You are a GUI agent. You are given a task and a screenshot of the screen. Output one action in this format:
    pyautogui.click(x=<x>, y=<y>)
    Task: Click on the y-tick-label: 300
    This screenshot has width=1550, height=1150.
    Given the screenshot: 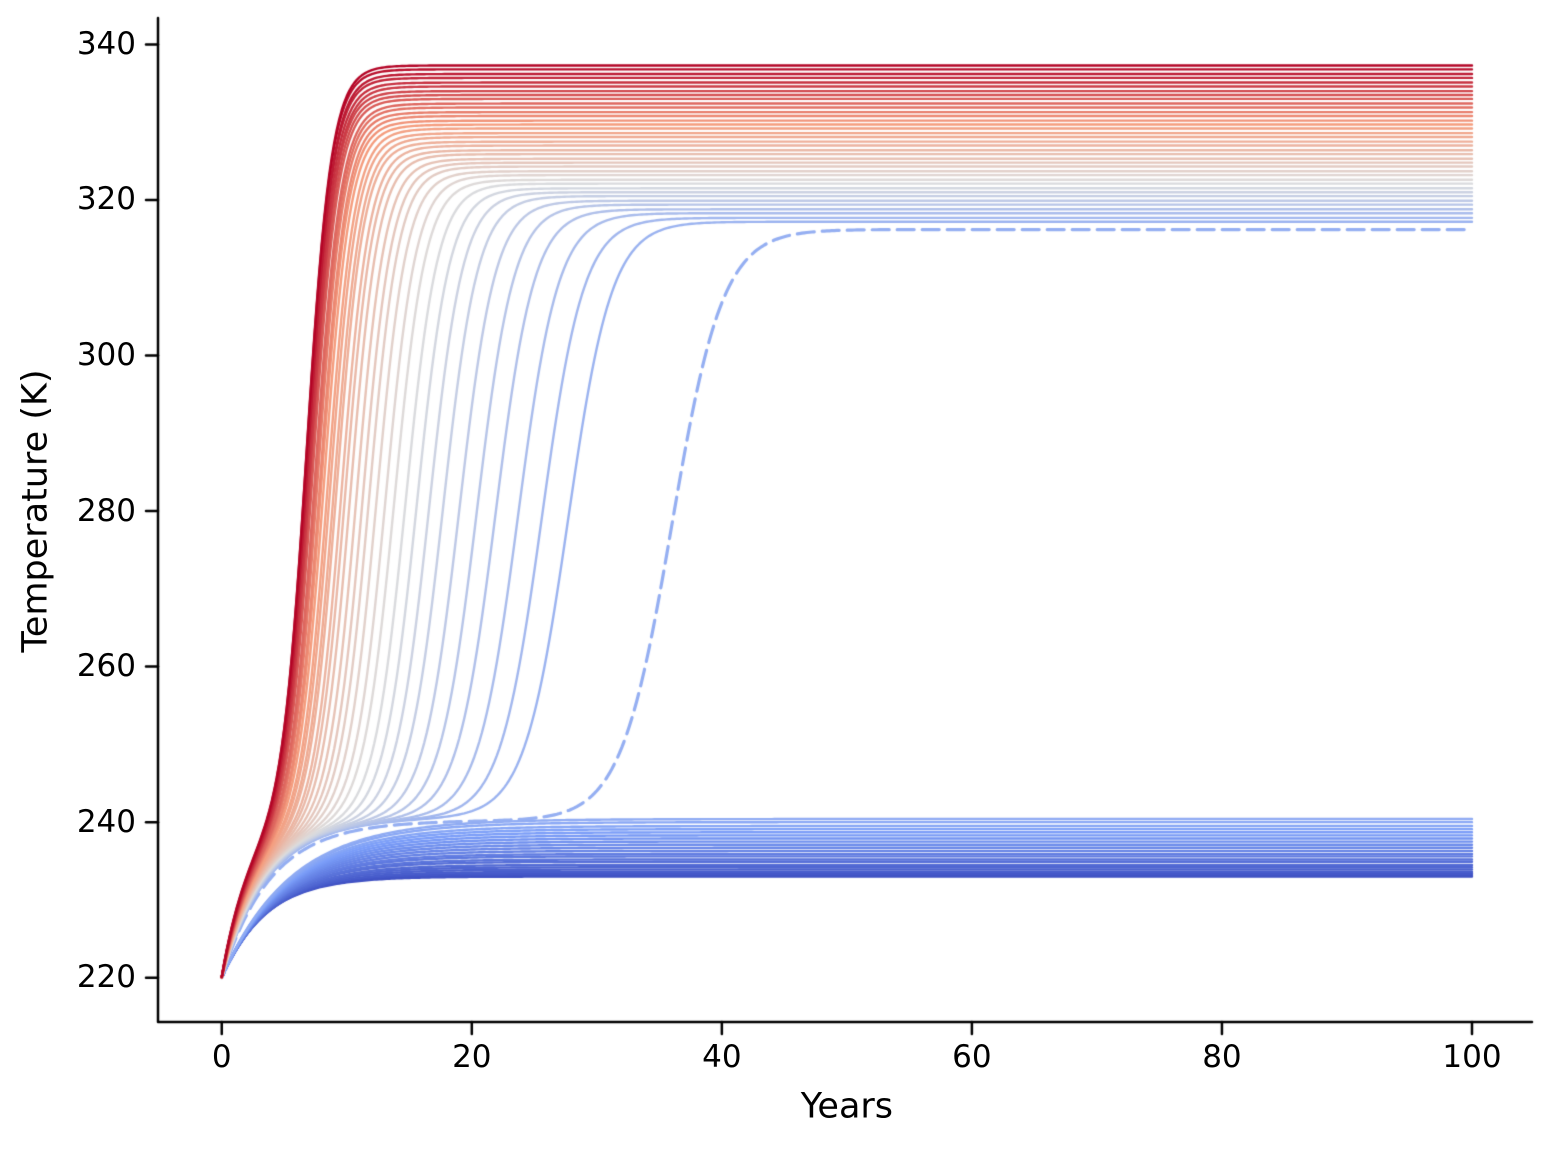 What is the action you would take?
    pyautogui.click(x=106, y=355)
    